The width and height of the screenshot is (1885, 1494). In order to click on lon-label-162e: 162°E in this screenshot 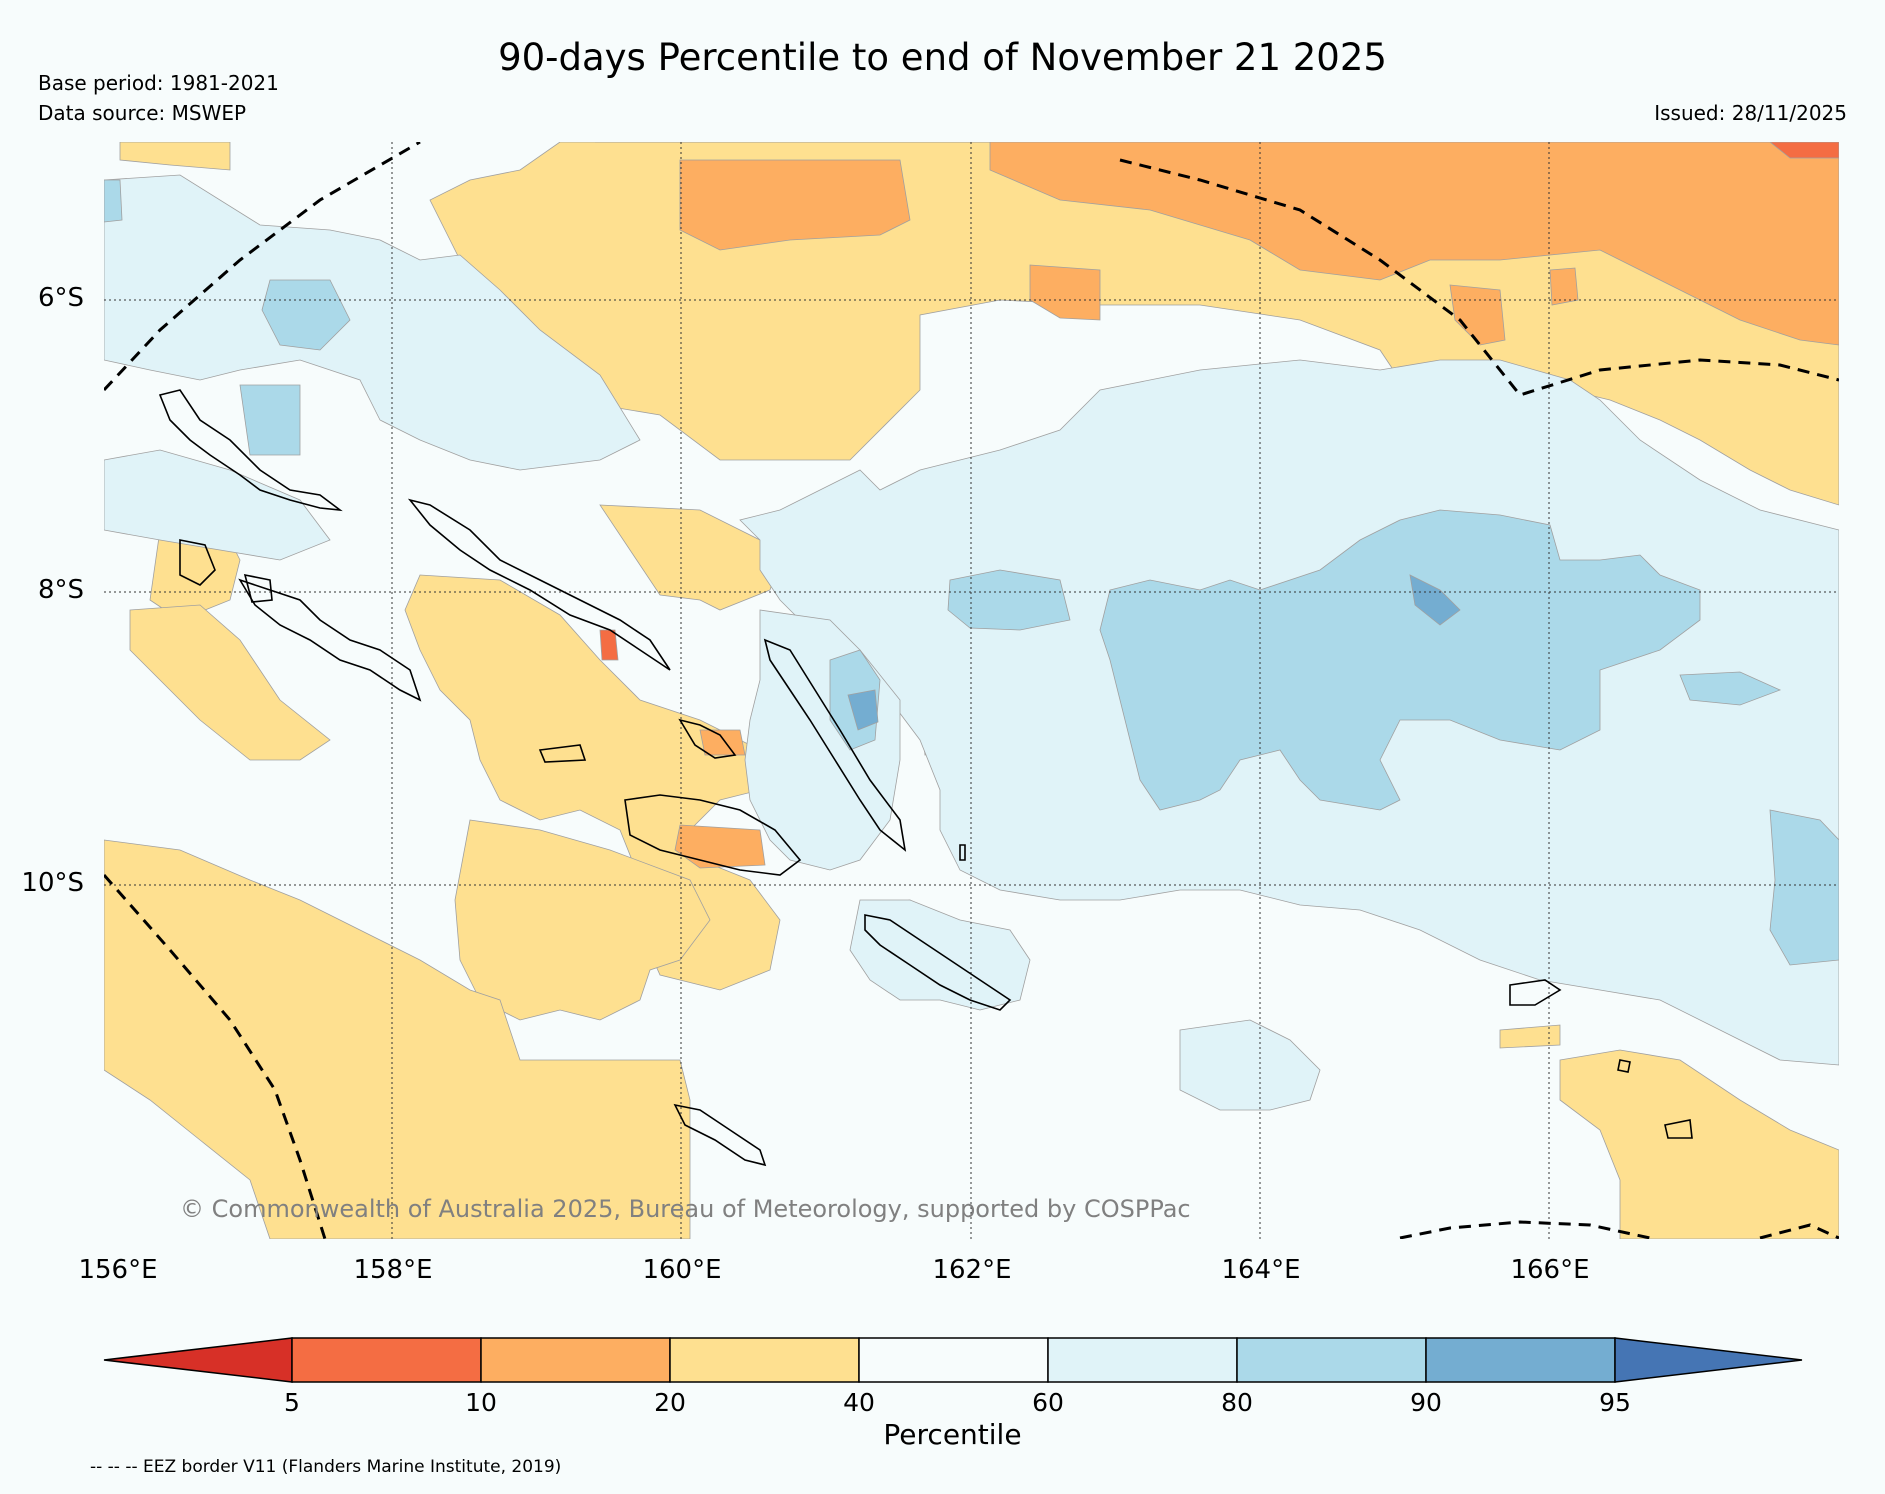, I will do `click(972, 1270)`.